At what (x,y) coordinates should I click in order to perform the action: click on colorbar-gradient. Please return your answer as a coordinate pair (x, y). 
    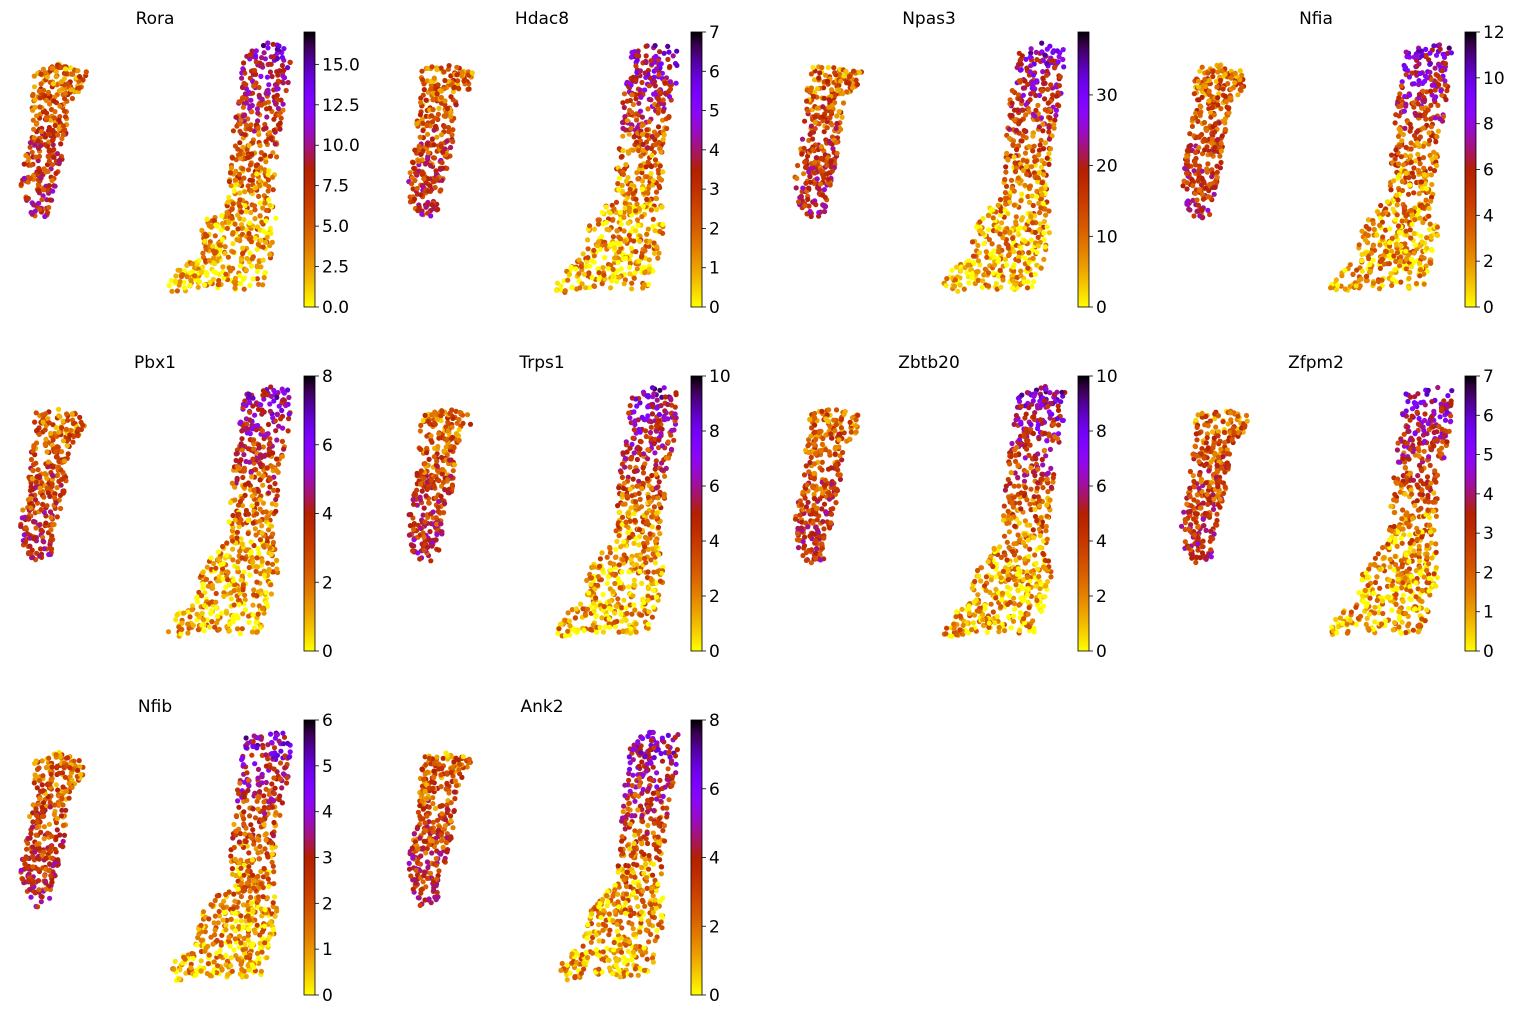
    Looking at the image, I should click on (1083, 169).